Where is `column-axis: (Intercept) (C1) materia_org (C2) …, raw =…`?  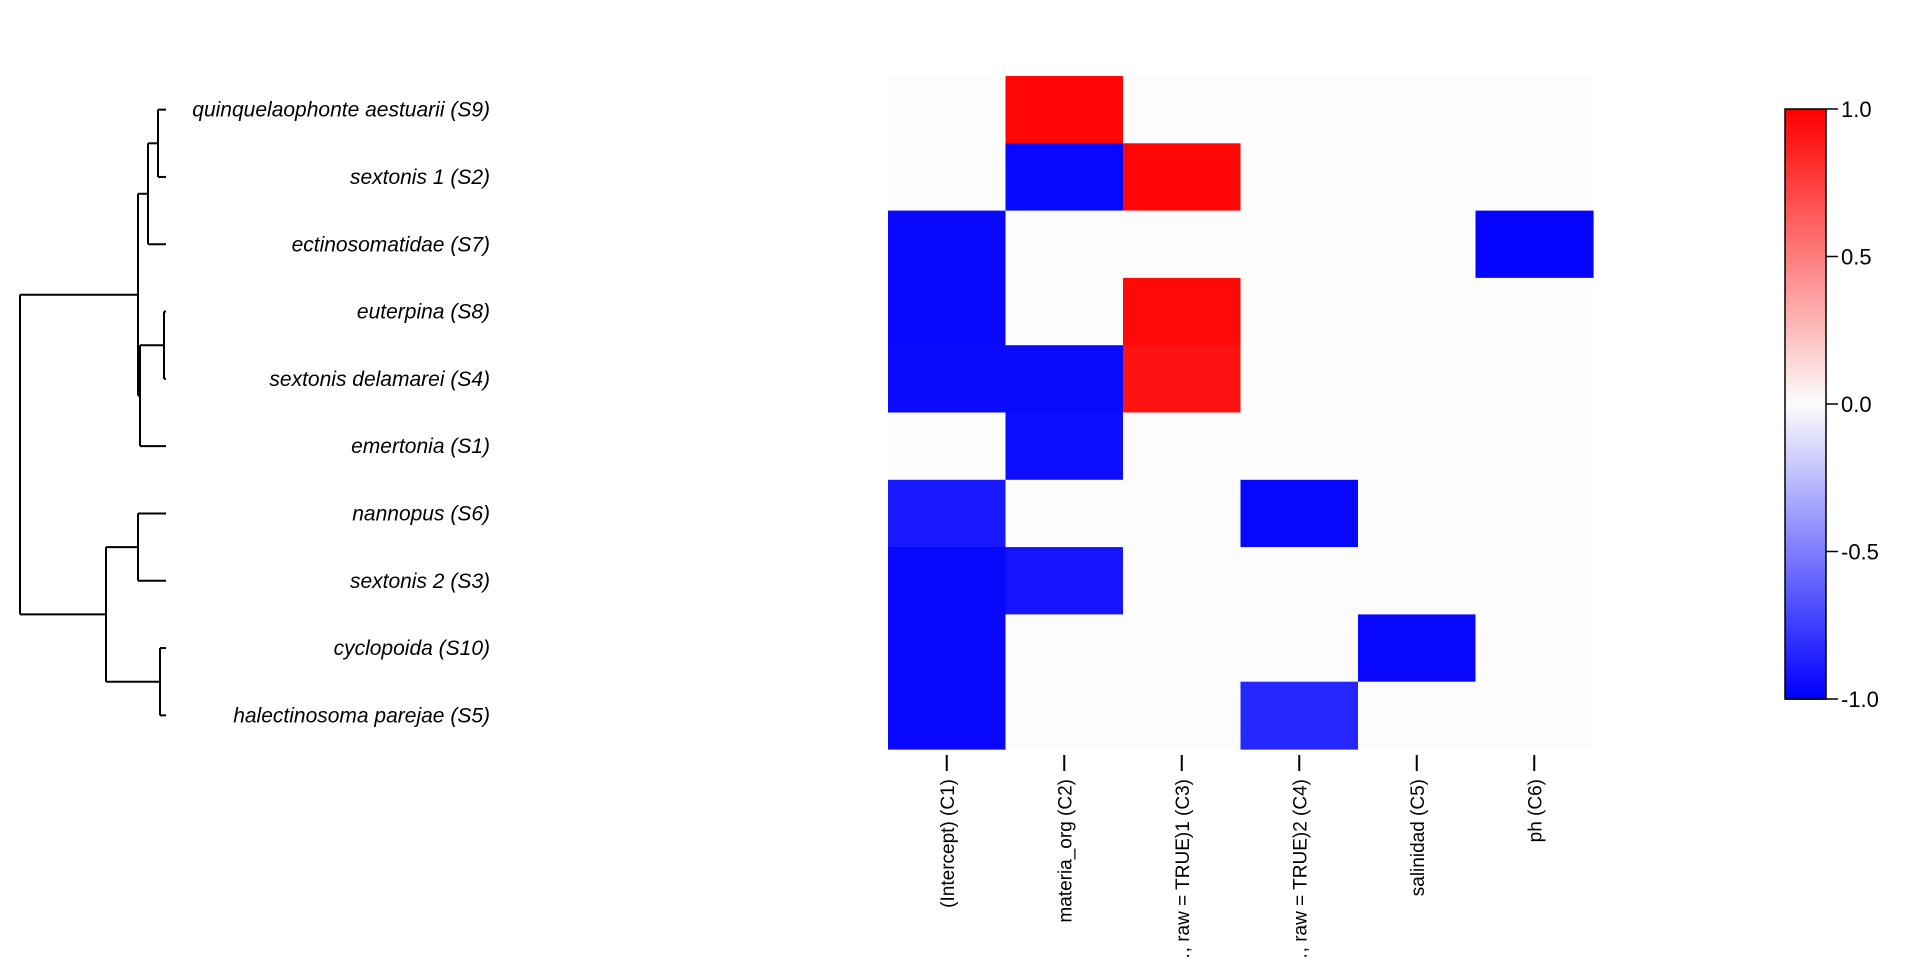 column-axis: (Intercept) (C1) materia_org (C2) …, raw =… is located at coordinates (1242, 857).